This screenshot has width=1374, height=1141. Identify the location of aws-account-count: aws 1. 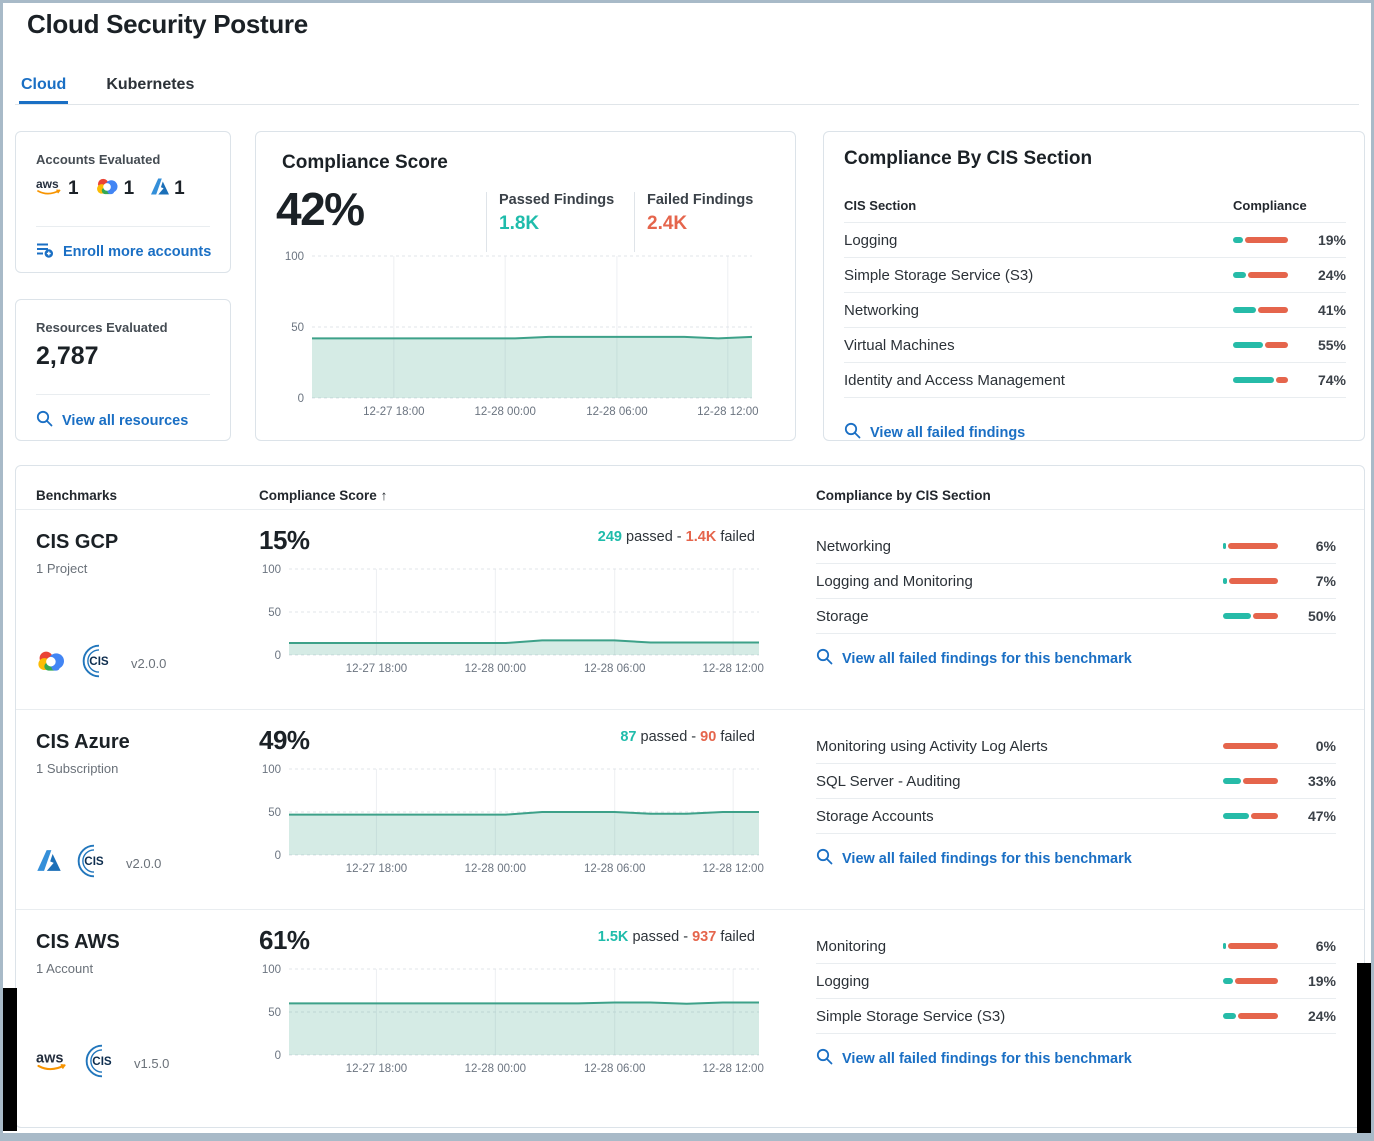
(57, 188).